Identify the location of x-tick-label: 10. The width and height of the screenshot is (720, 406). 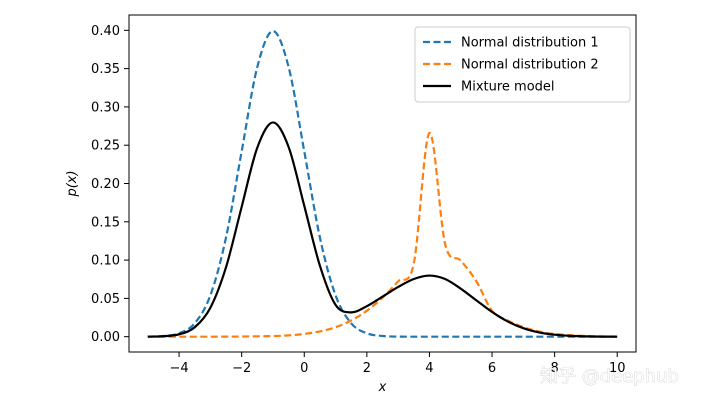
(617, 368).